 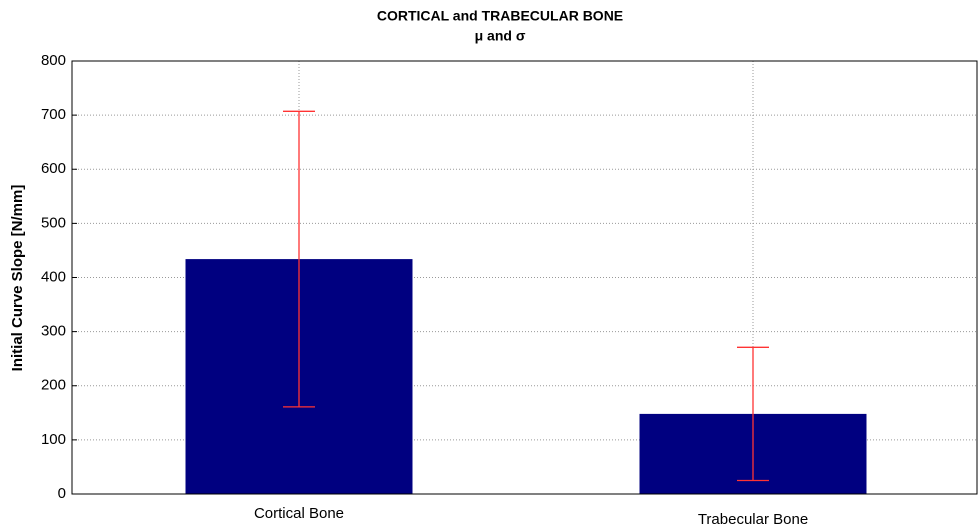 What do you see at coordinates (53, 276) in the screenshot?
I see `y-tick-label: 400` at bounding box center [53, 276].